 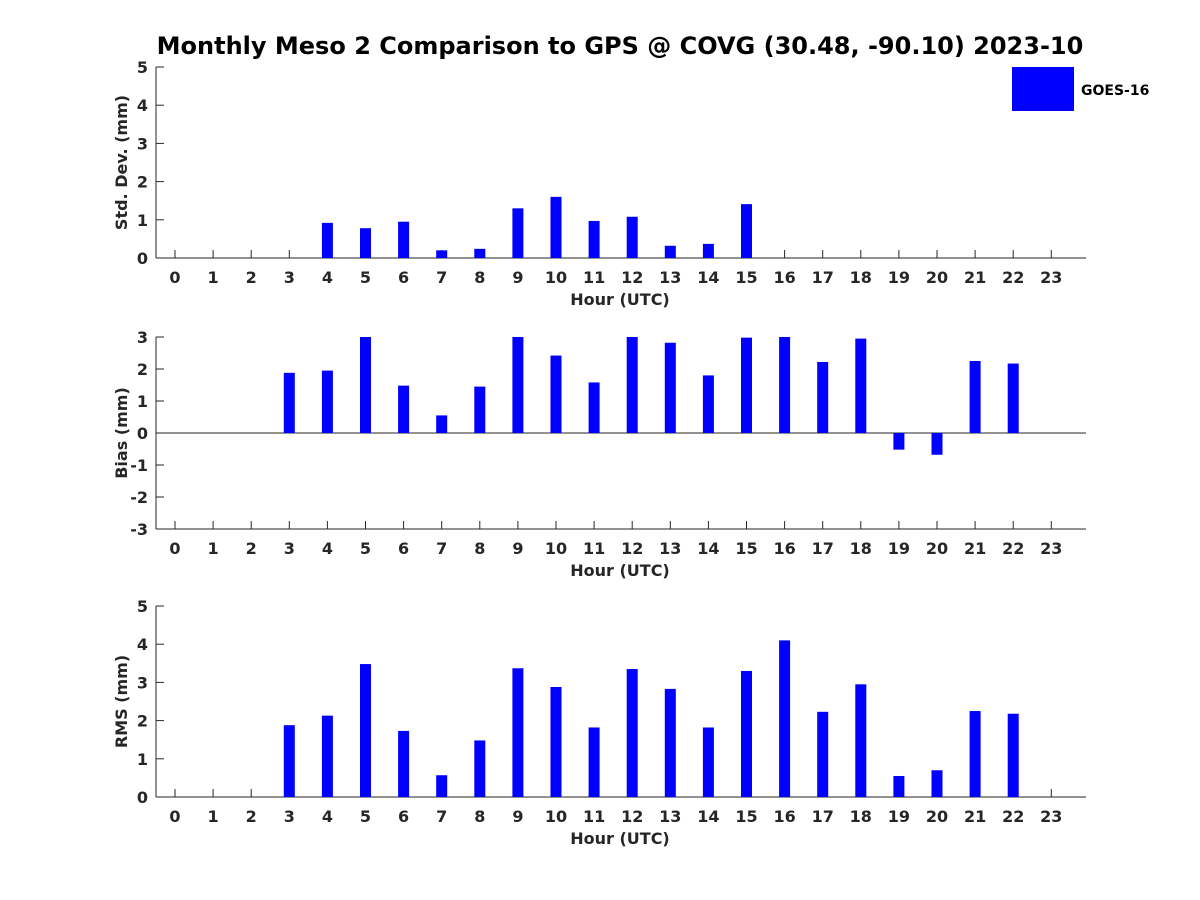 What do you see at coordinates (1051, 816) in the screenshot?
I see `x-tick-label: 23` at bounding box center [1051, 816].